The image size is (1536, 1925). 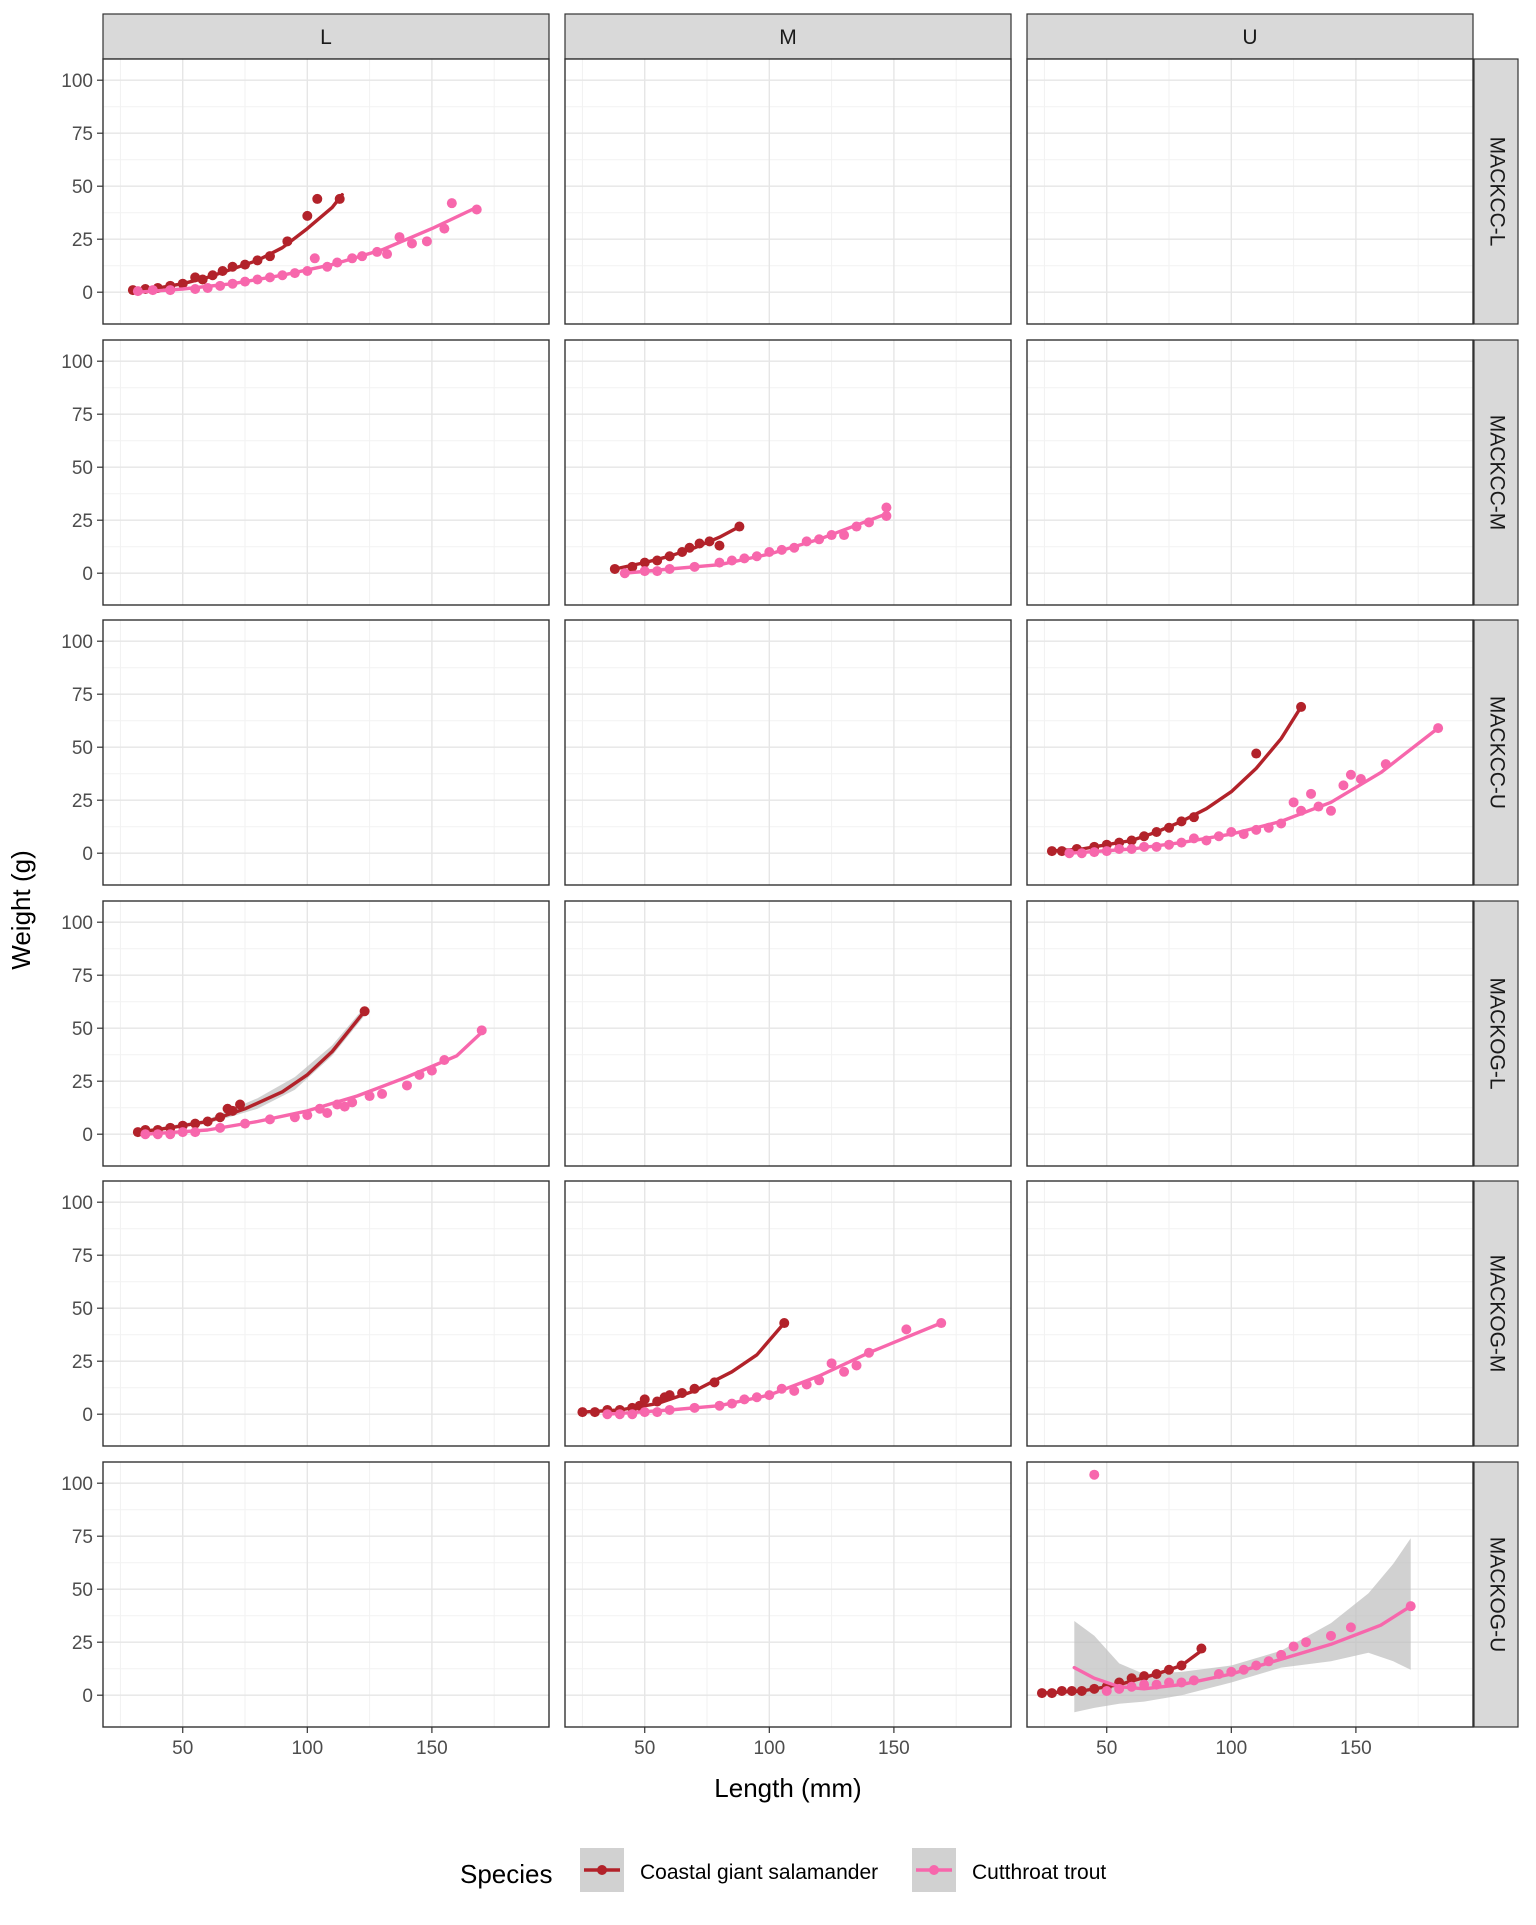 I want to click on panel-MACKOG-U-U: 50 100 150, so click(x=1250, y=1610).